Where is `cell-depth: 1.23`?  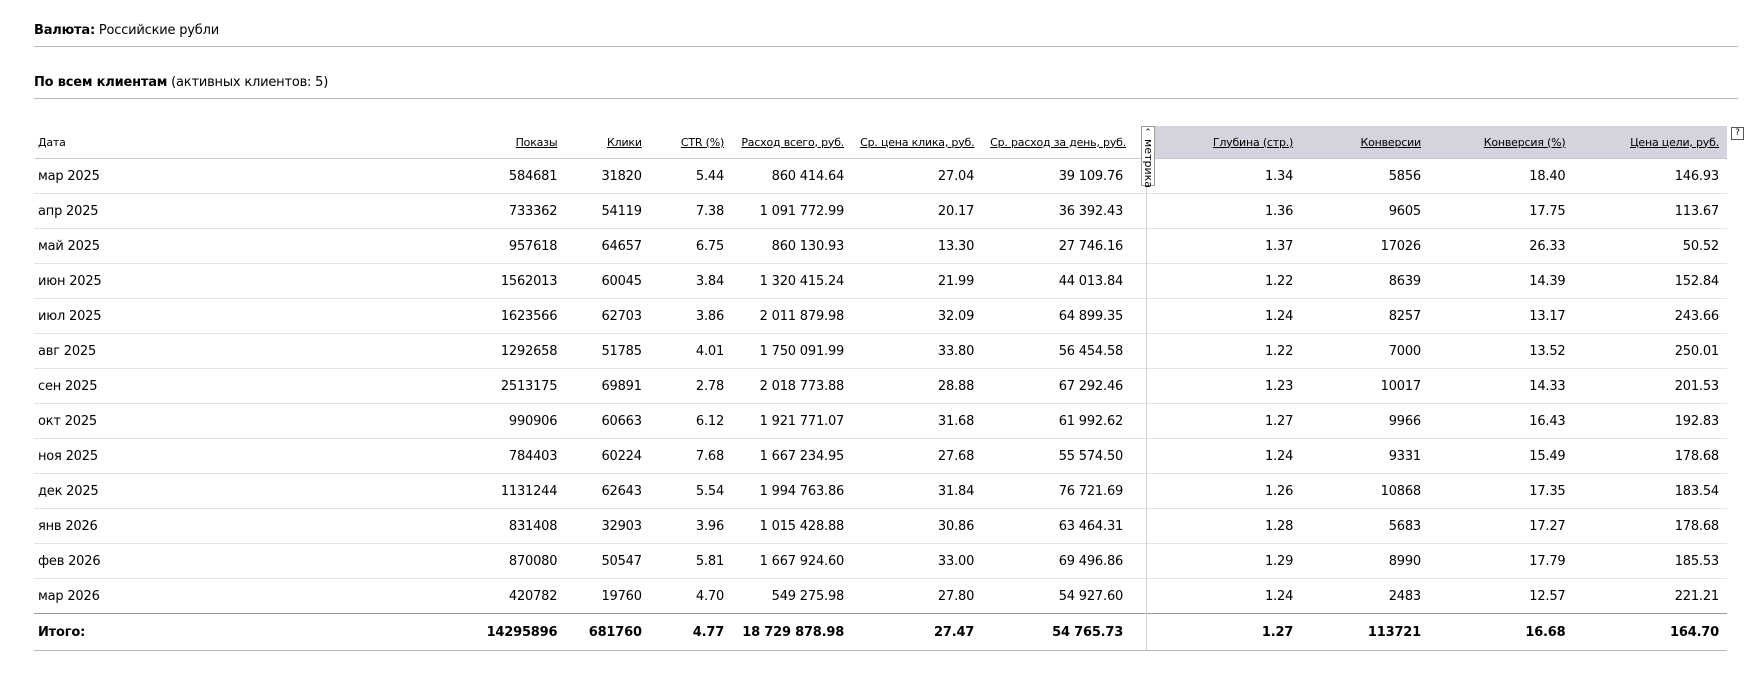 cell-depth: 1.23 is located at coordinates (1224, 386).